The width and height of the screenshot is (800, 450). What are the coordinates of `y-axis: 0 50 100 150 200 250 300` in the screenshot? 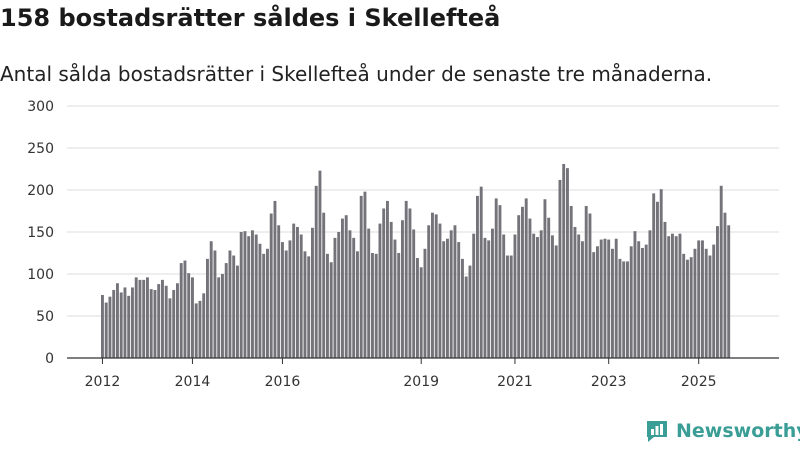 It's located at (40, 233).